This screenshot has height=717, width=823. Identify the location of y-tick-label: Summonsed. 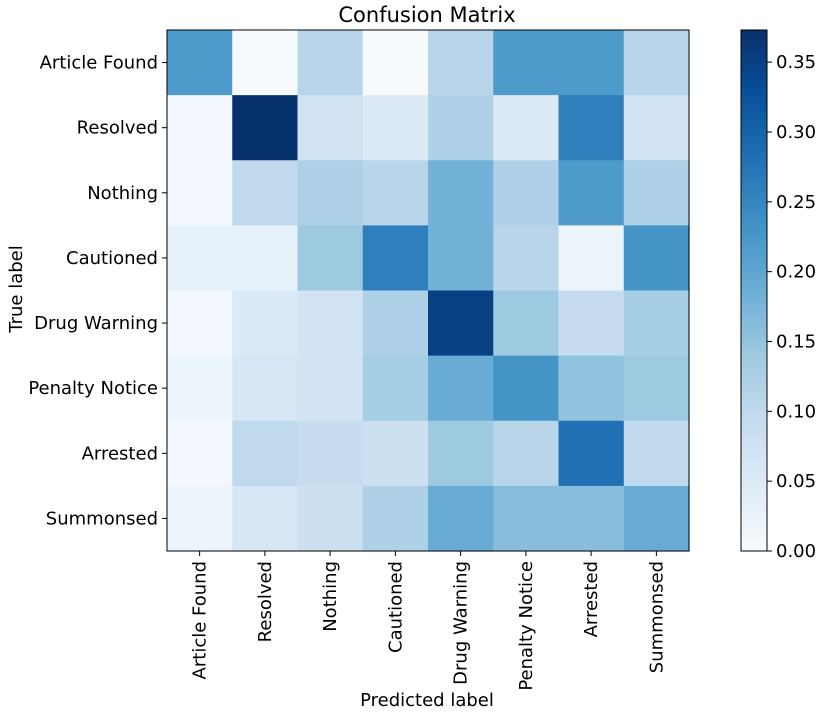
(102, 518).